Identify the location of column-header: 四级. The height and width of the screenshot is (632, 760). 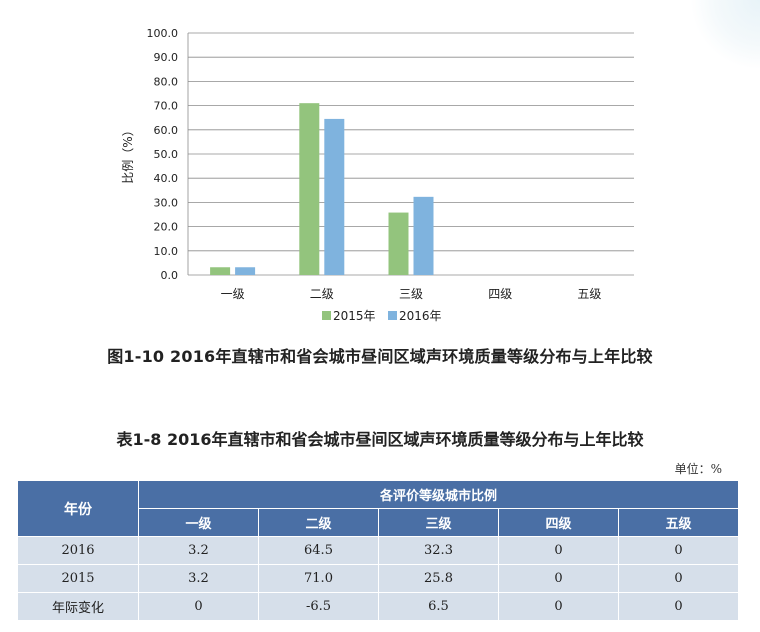
(558, 522).